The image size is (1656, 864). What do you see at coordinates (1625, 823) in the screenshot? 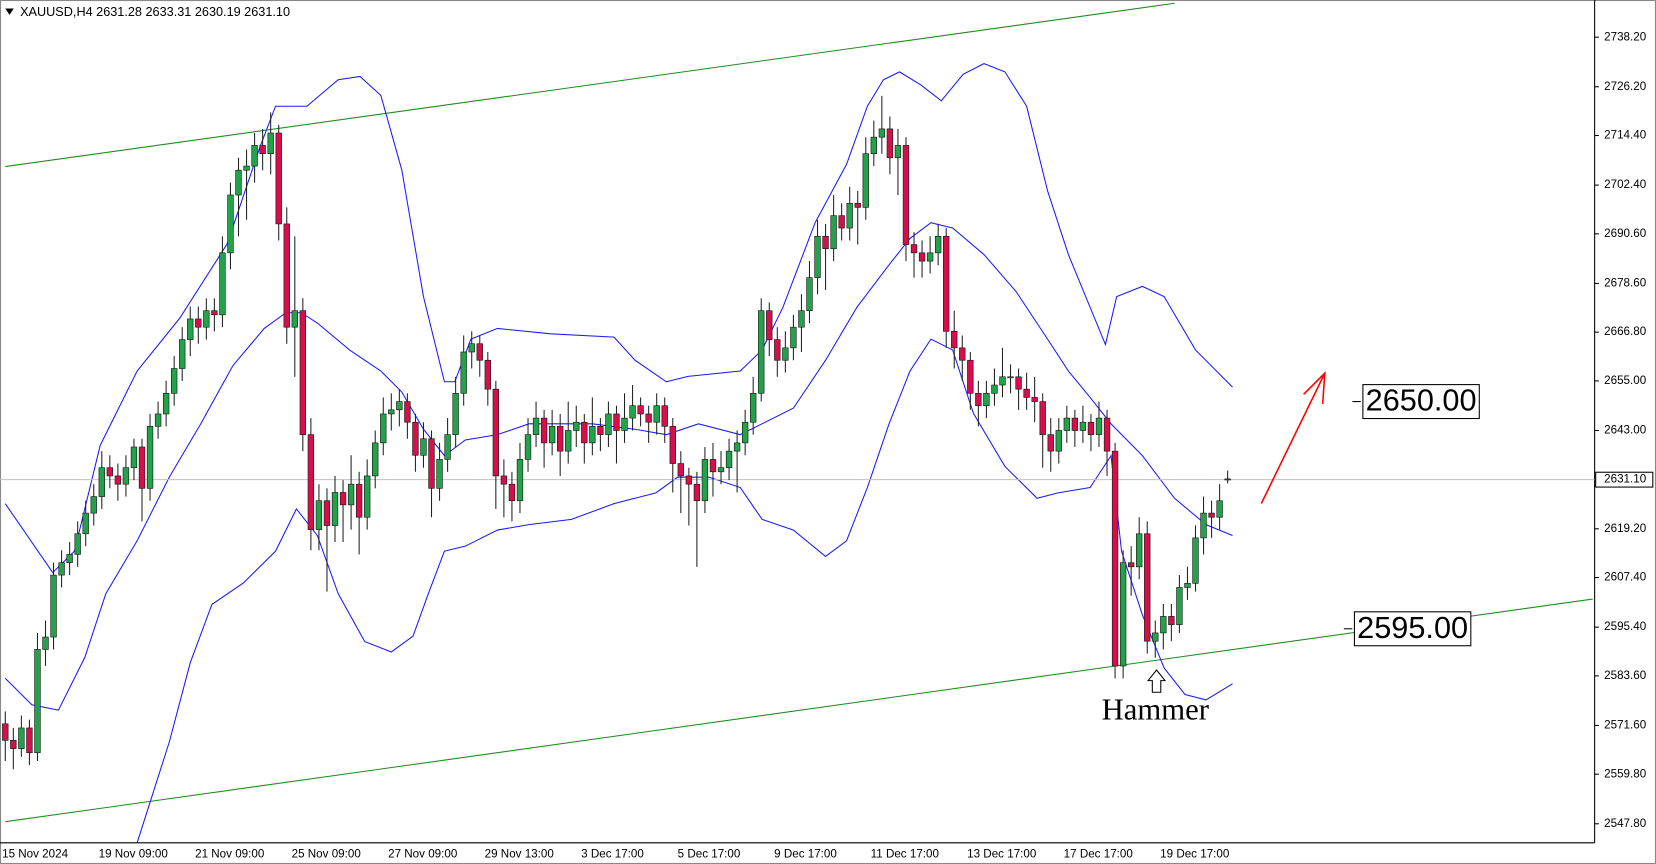
I see `y-tick-label: 2547.80` at bounding box center [1625, 823].